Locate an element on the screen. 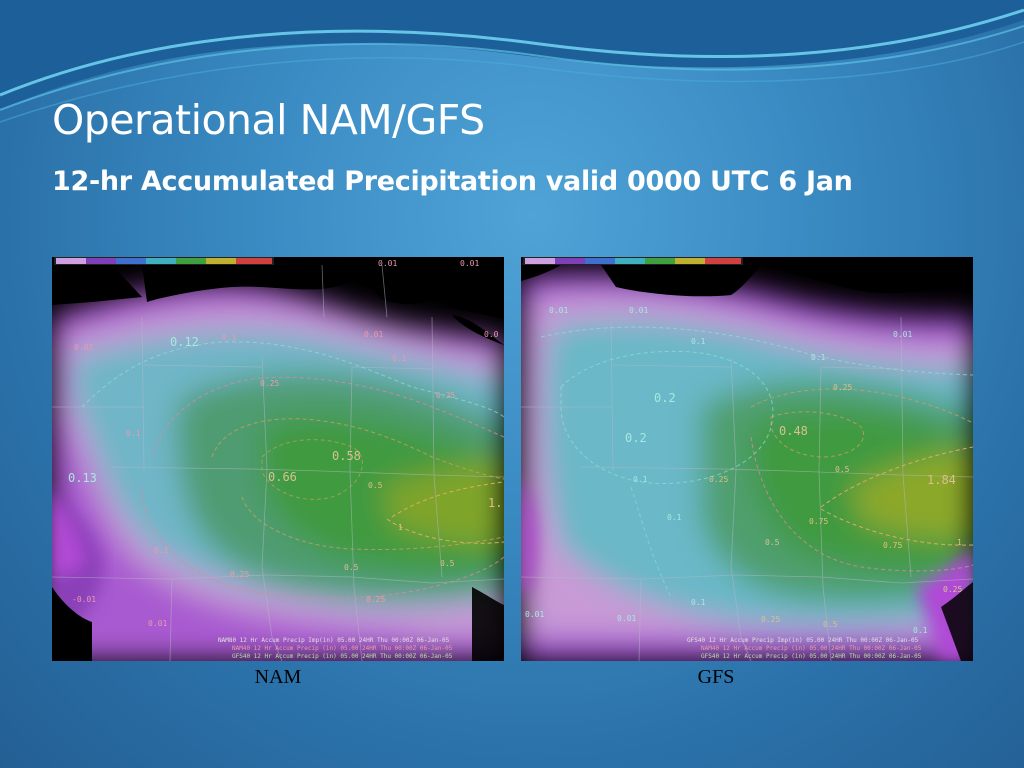  nam-label: 1. is located at coordinates (495, 503).